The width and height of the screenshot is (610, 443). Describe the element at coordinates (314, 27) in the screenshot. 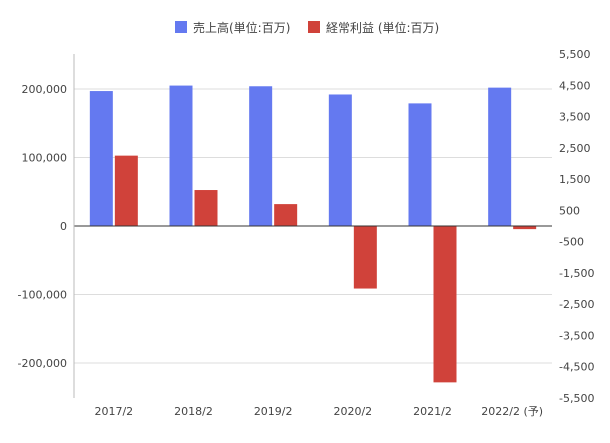

I see `legend-swatch-ordinary-profit` at that location.